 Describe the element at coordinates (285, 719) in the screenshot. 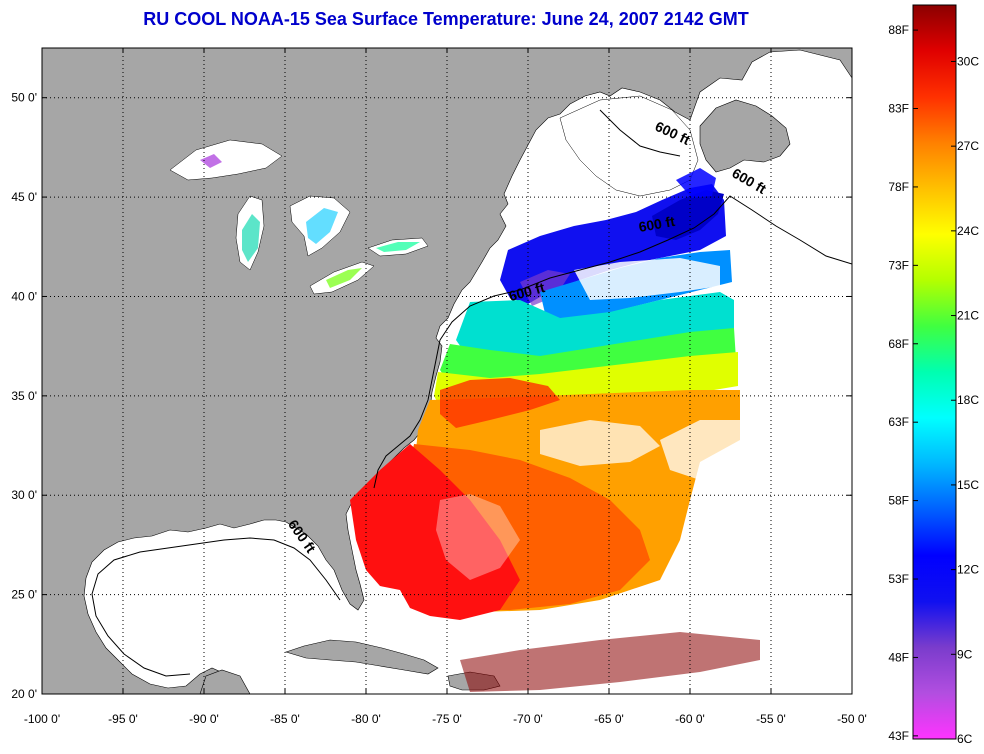

I see `lon-tick-label: -85 0'` at that location.